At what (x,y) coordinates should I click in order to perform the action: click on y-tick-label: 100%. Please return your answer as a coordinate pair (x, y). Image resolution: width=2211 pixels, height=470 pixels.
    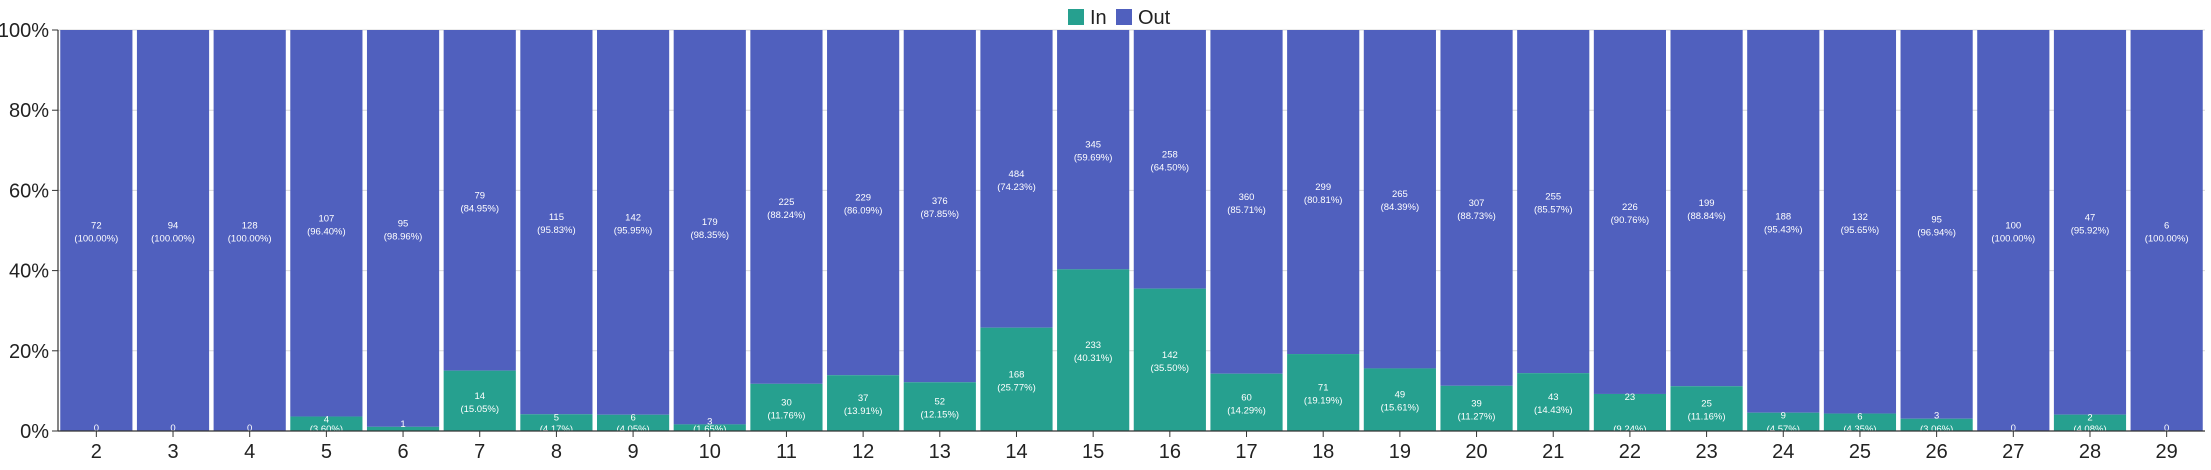
    Looking at the image, I should click on (24, 31).